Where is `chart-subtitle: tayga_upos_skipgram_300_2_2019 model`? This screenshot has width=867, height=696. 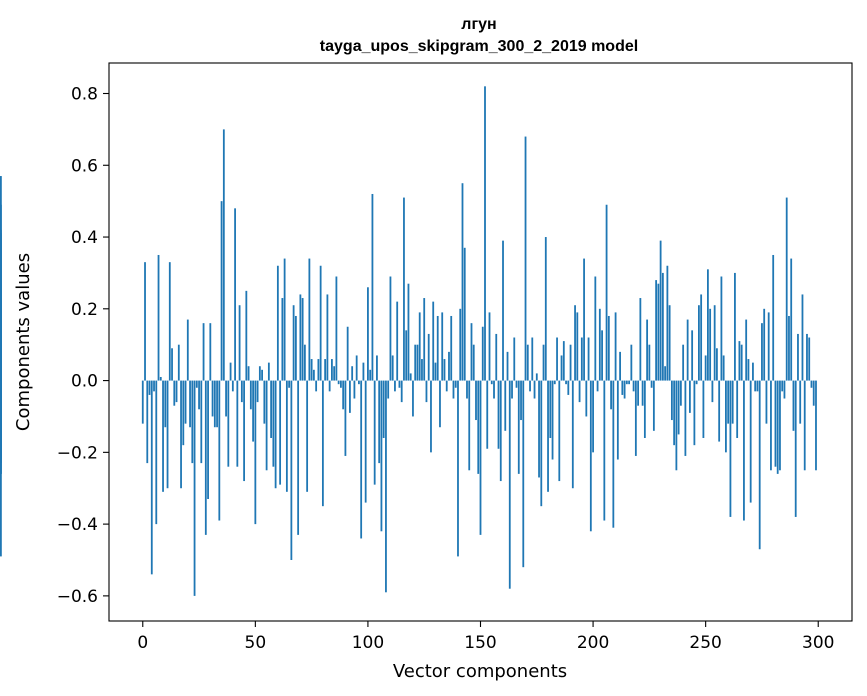
chart-subtitle: tayga_upos_skipgram_300_2_2019 model is located at coordinates (479, 46).